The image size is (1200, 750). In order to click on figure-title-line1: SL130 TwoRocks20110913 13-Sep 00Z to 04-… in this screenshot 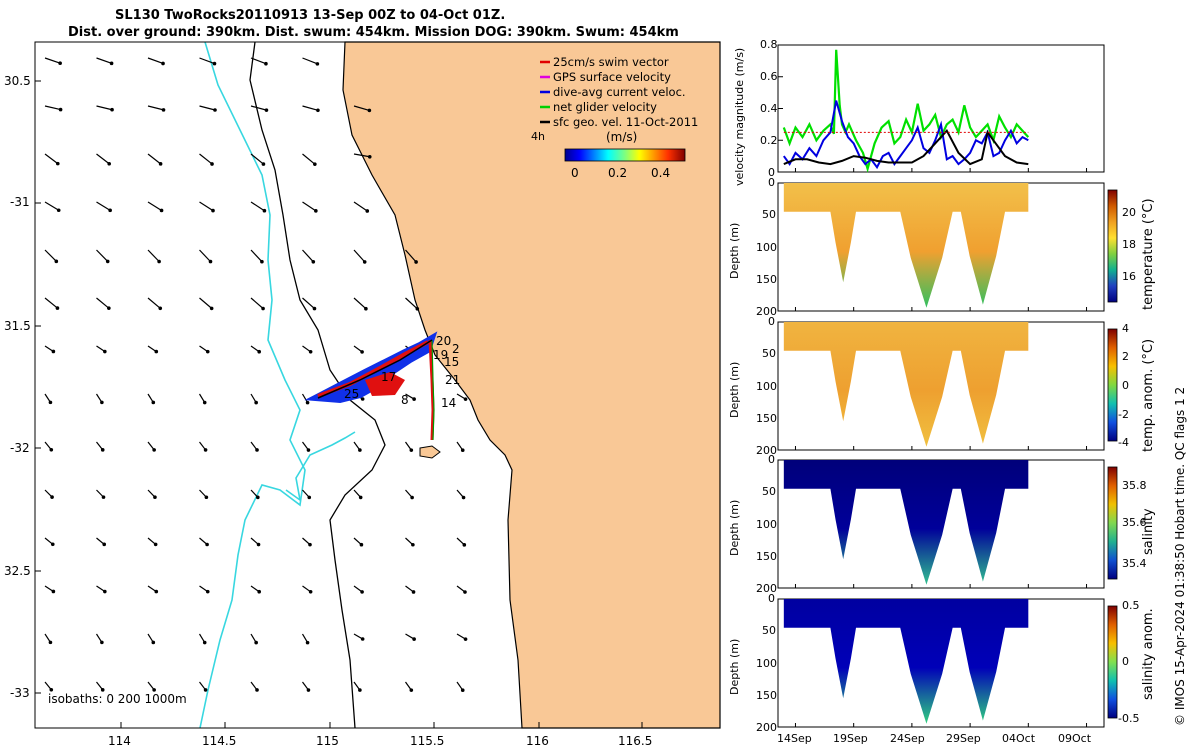, I will do `click(310, 15)`.